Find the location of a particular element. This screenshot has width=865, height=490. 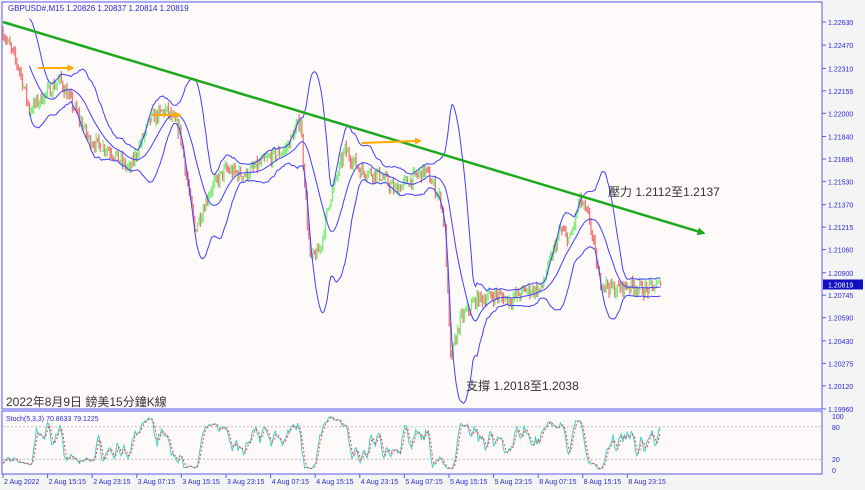

y-tick-label: 1.20430 is located at coordinates (840, 342).